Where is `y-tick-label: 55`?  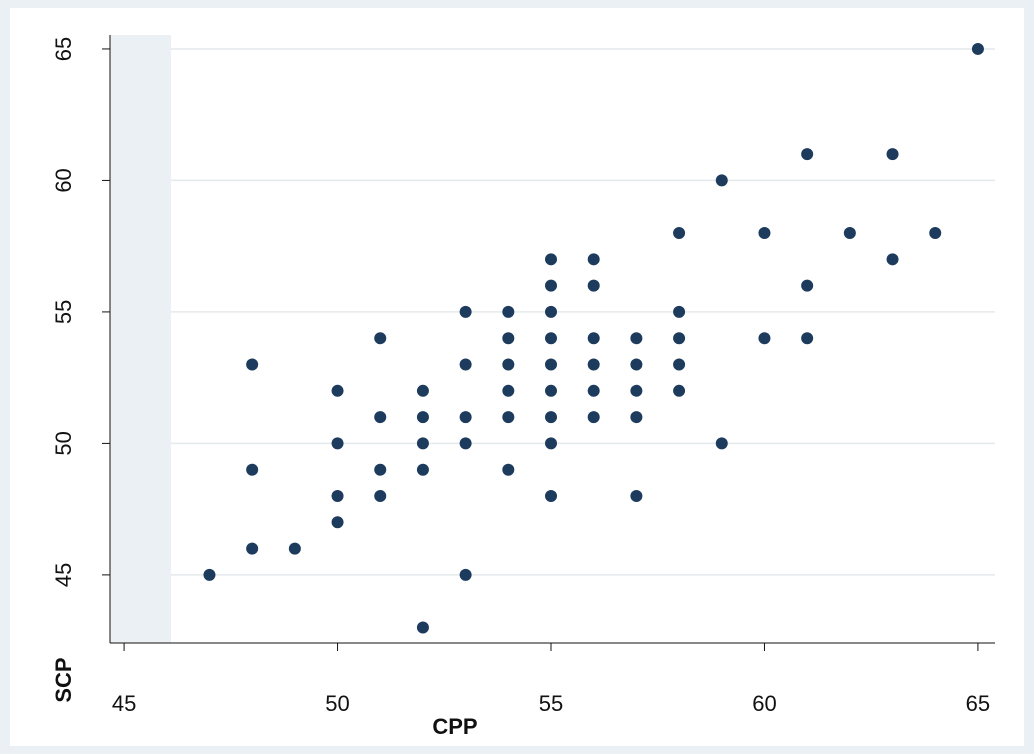 y-tick-label: 55 is located at coordinates (63, 312).